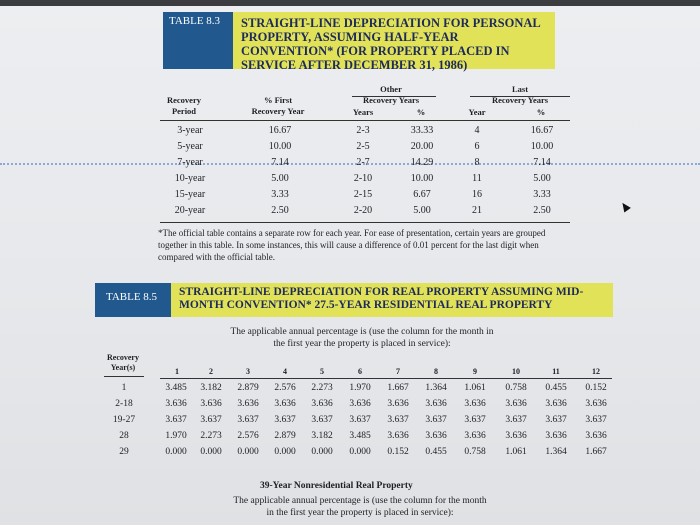 This screenshot has height=525, width=700. What do you see at coordinates (477, 194) in the screenshot?
I see `cell-last-year: 16` at bounding box center [477, 194].